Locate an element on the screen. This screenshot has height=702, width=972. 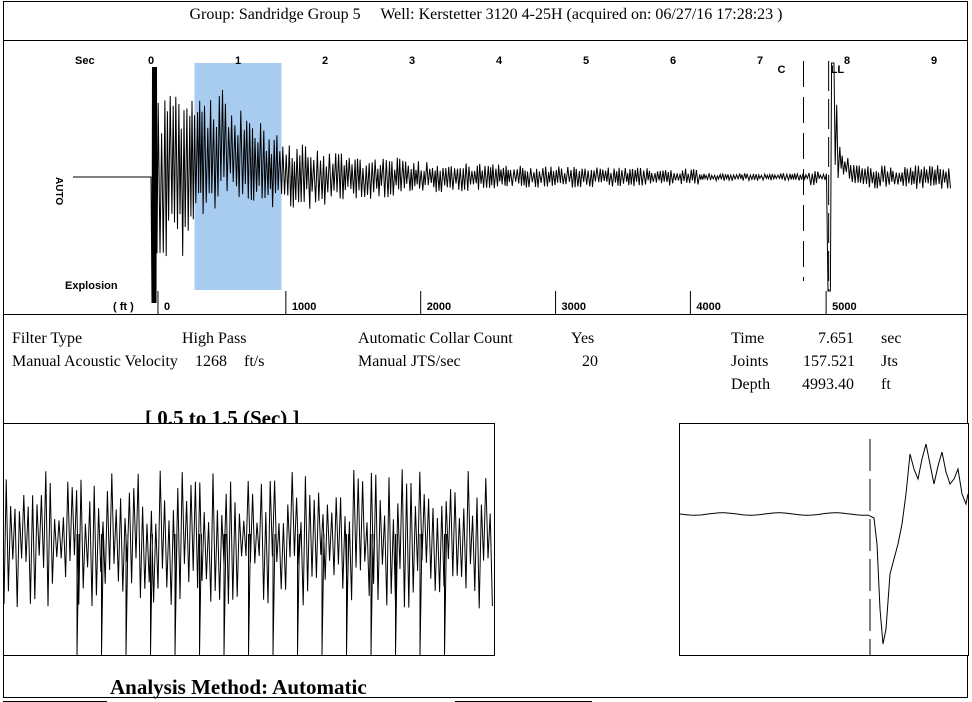
x-tick-label: 3 is located at coordinates (412, 61).